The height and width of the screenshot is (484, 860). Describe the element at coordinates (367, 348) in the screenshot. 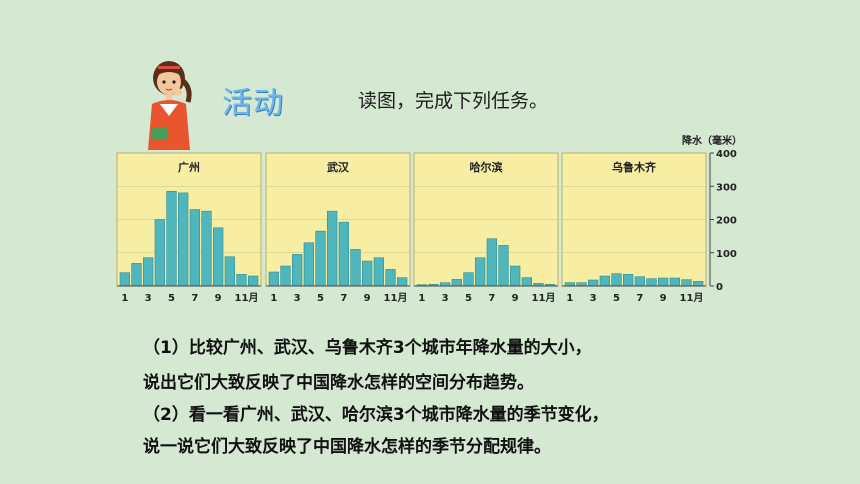

I see `task1-line1: （1）比较广州、武汉、乌鲁木齐3个城市年降水量的大小，` at that location.